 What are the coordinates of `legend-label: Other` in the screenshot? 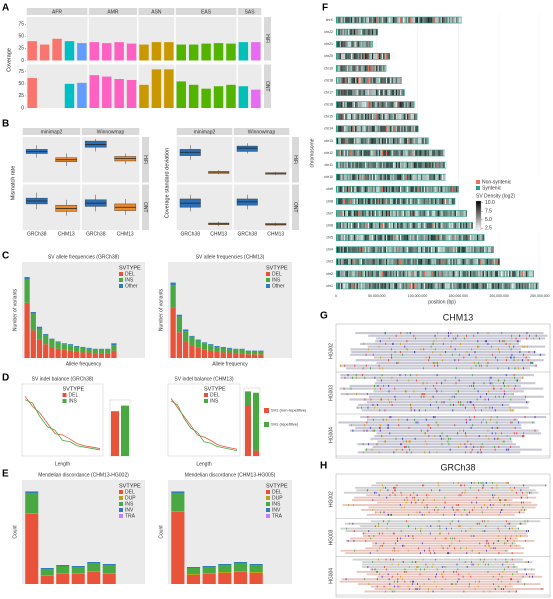 It's located at (131, 286).